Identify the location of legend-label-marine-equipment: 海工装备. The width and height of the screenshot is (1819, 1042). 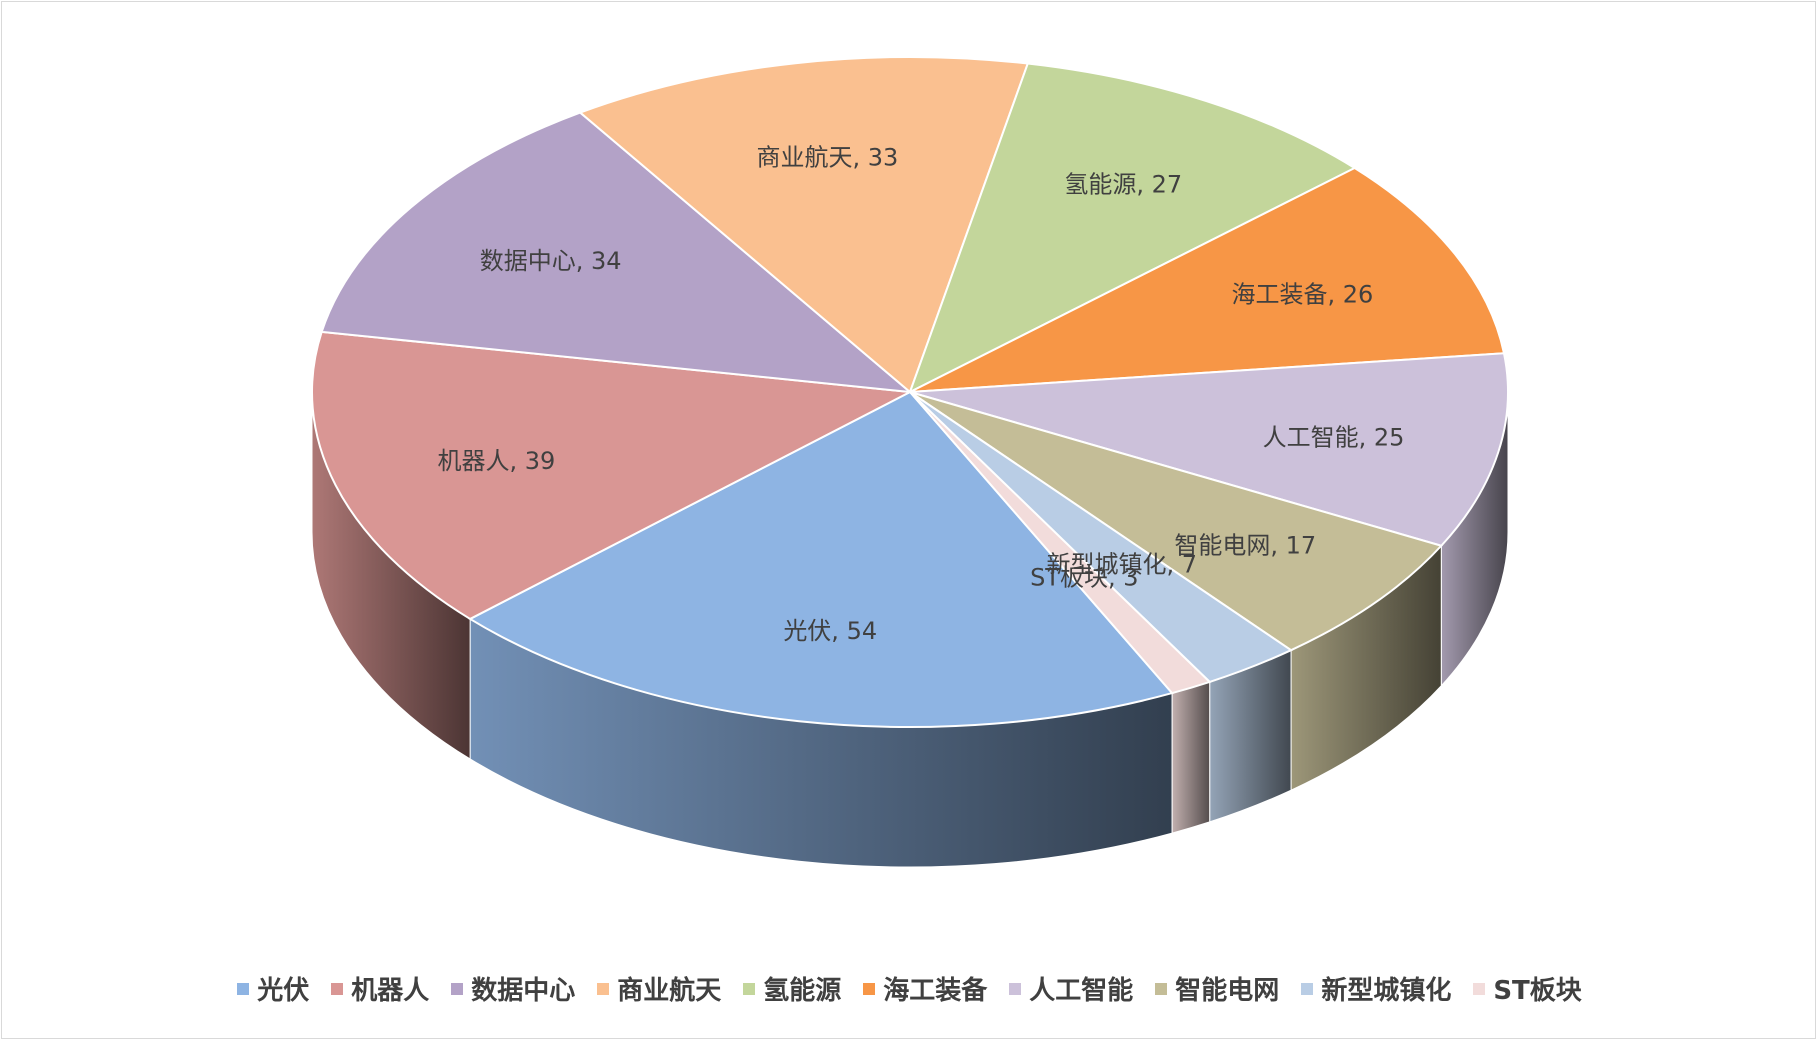
(935, 991).